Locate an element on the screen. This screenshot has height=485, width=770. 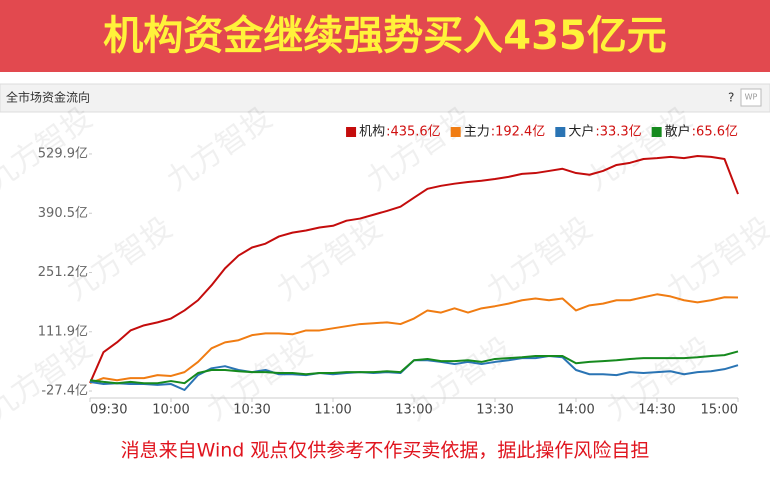
x-tick-label: 15:00 is located at coordinates (719, 410).